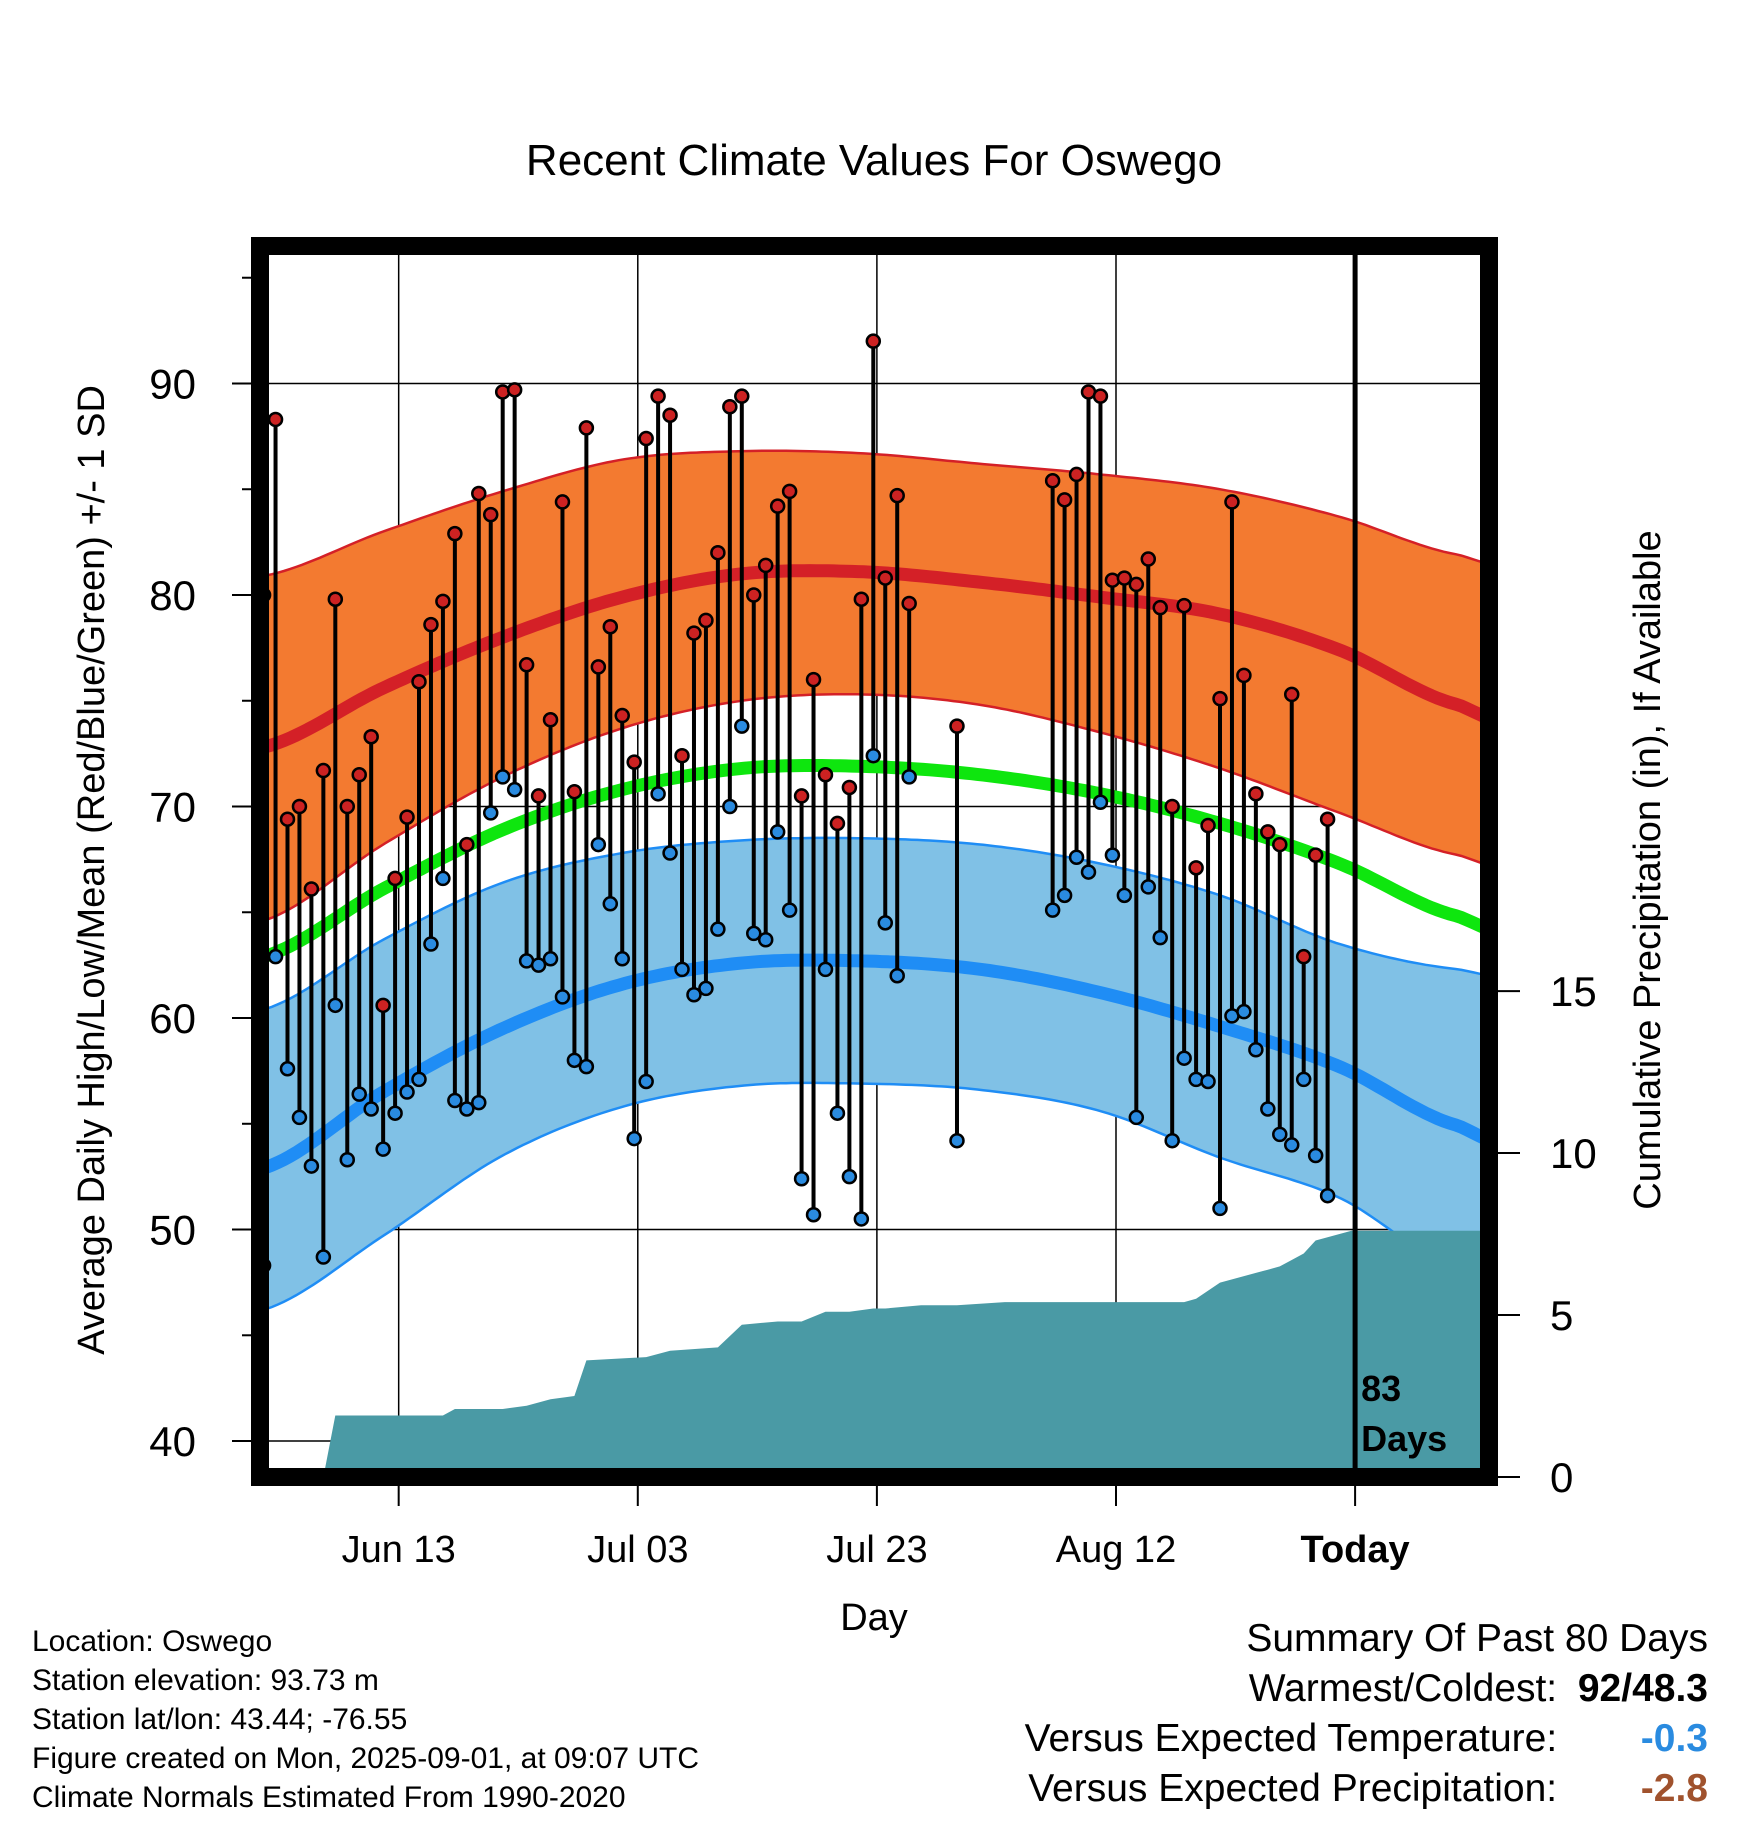 Image resolution: width=1748 pixels, height=1828 pixels. Describe the element at coordinates (172, 1230) in the screenshot. I see `y-tick-label: 50` at that location.